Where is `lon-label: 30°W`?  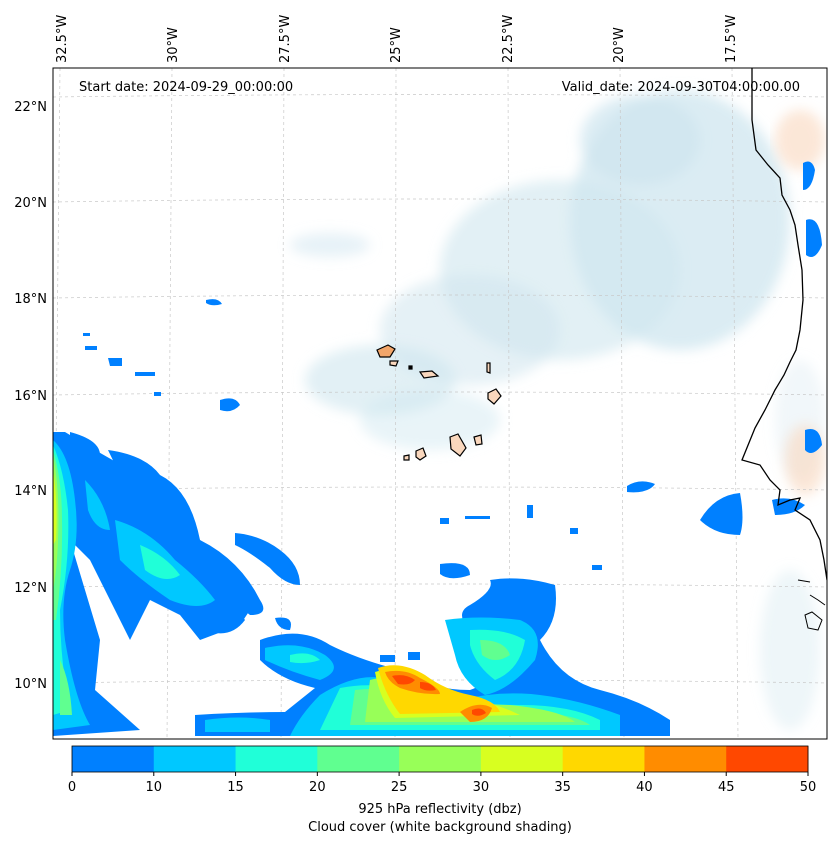 lon-label: 30°W is located at coordinates (173, 45).